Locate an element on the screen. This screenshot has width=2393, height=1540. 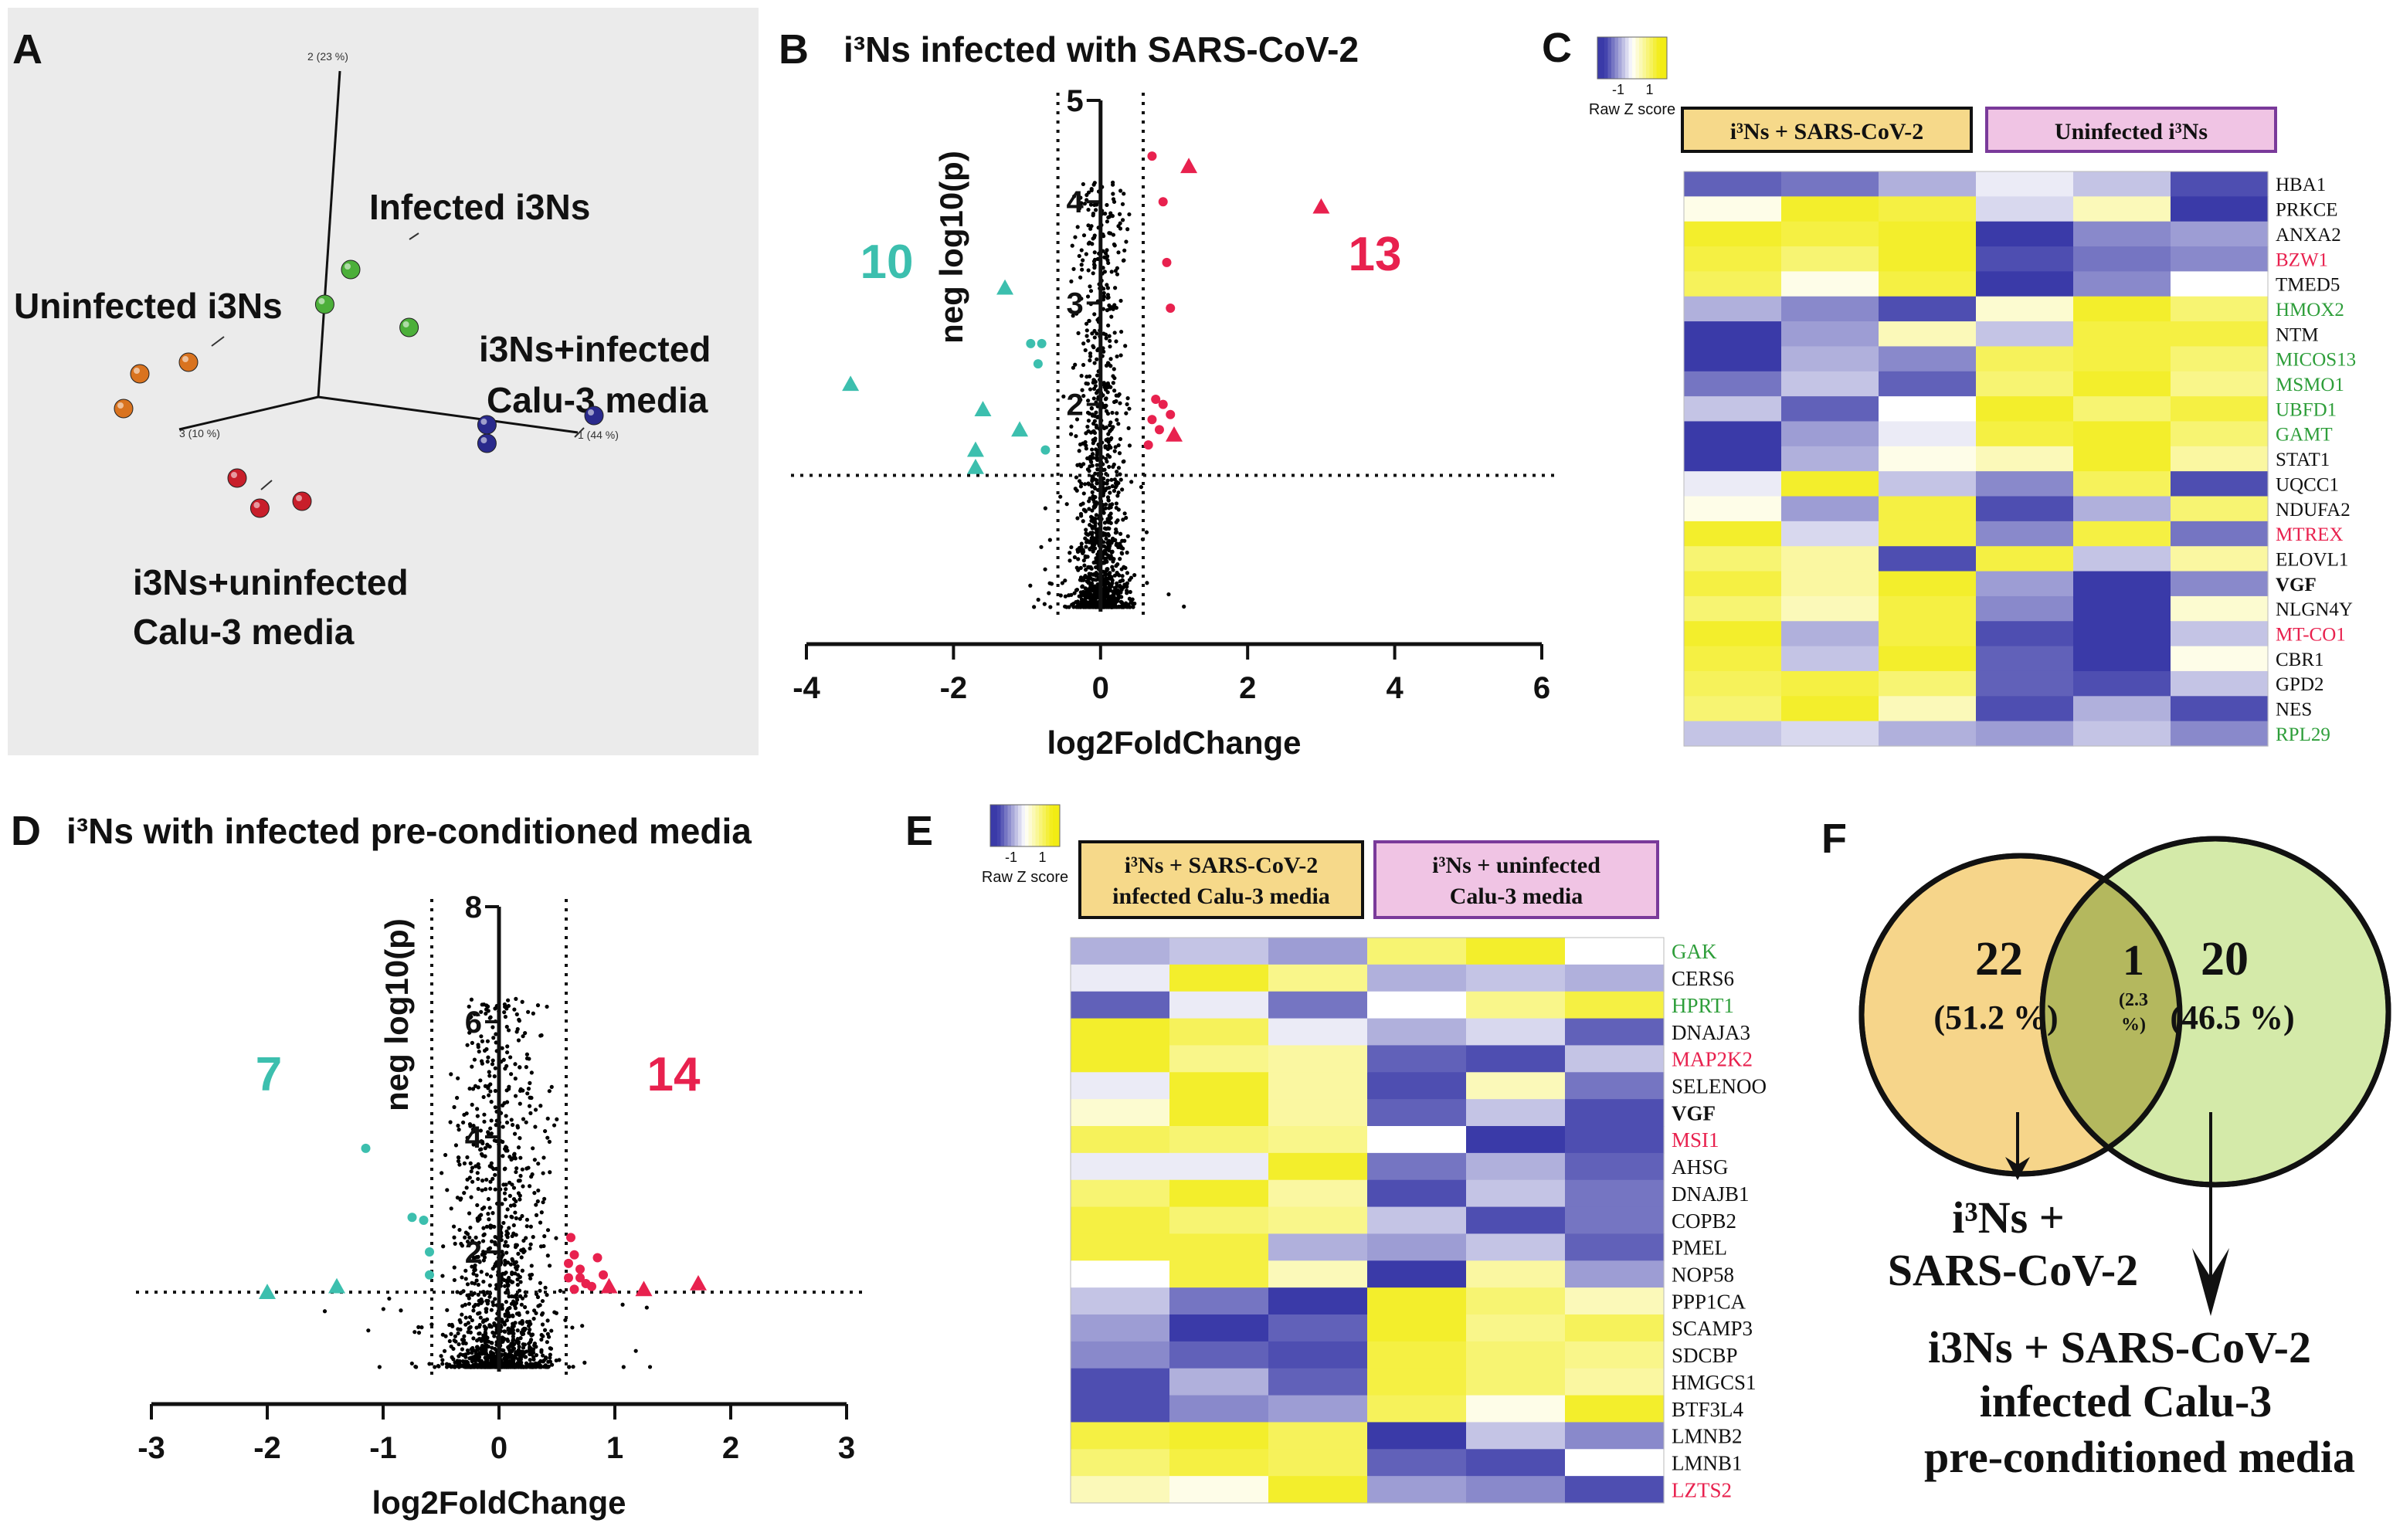
y-axis-label: neg log10(p) is located at coordinates (951, 247).